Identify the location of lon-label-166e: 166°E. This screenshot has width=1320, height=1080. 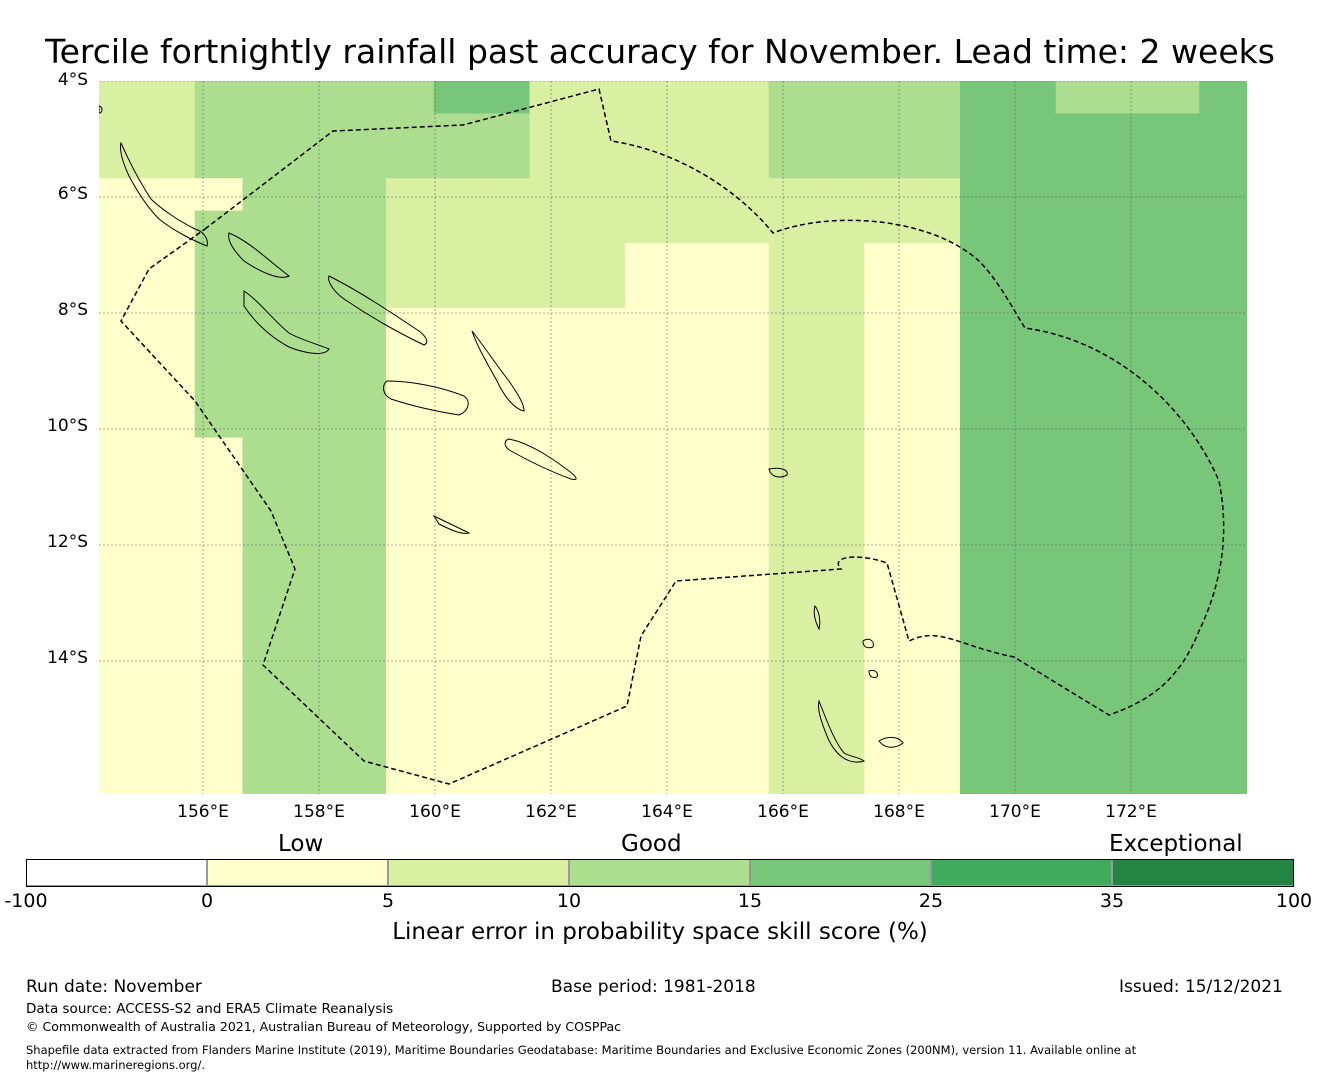
(783, 812).